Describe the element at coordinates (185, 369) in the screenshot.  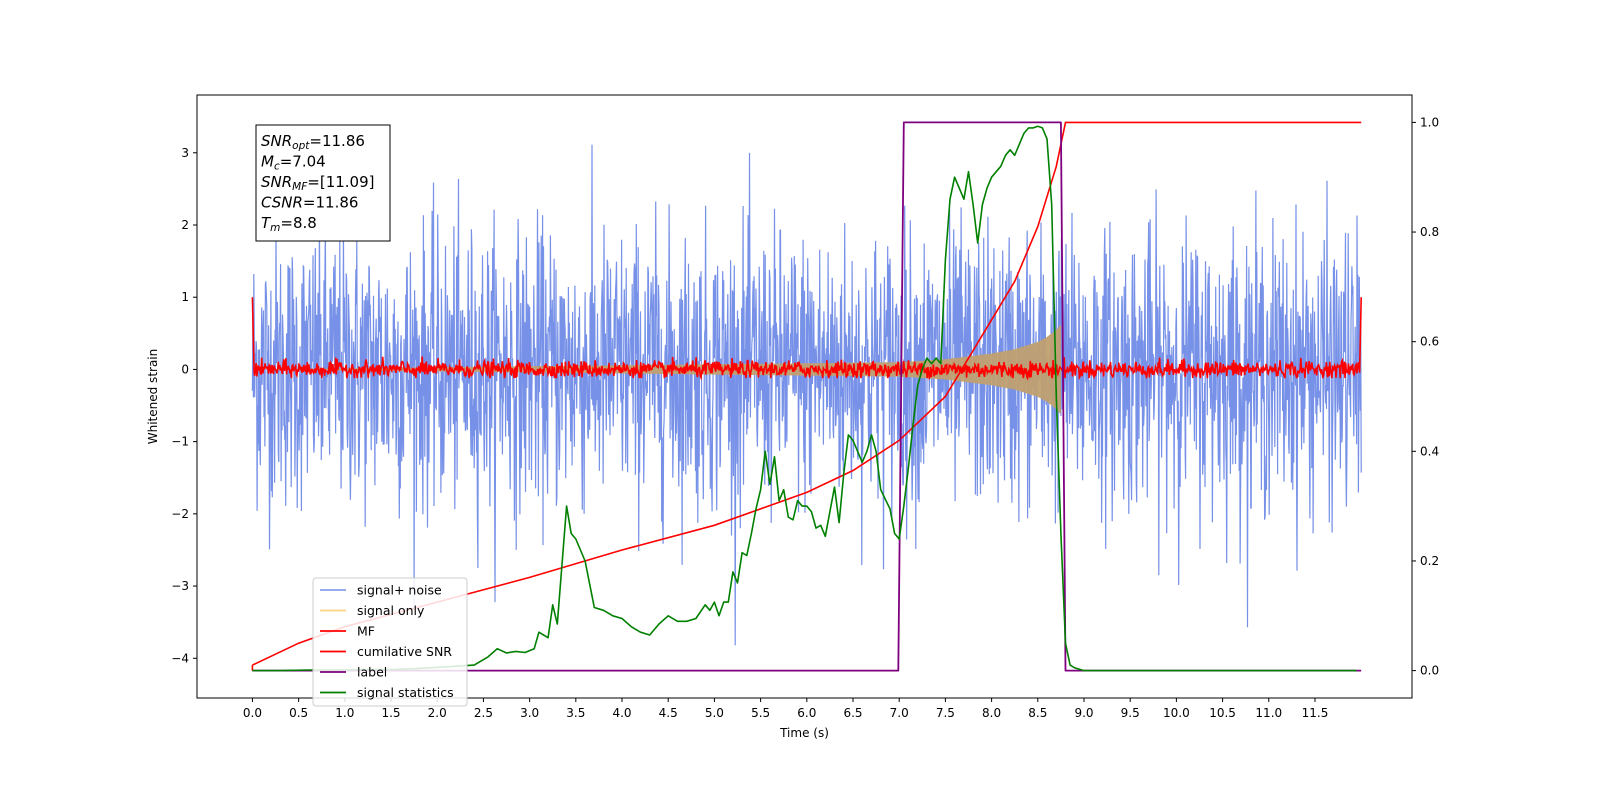
I see `y-tick-label: 0` at that location.